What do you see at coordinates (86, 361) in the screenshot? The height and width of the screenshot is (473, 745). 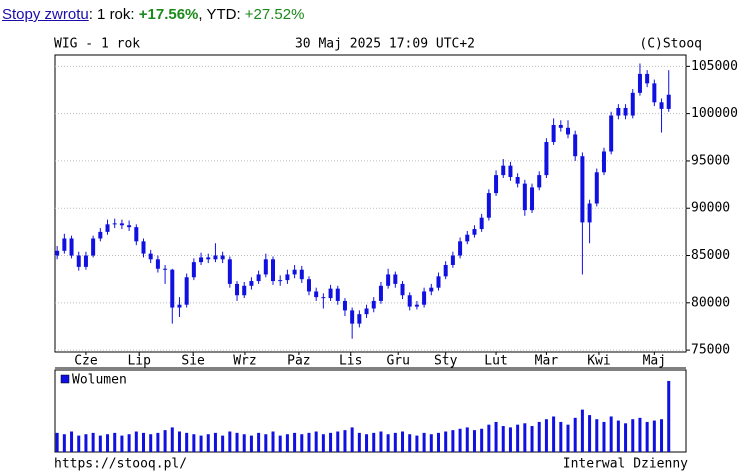 I see `x-tick-label: Cze` at bounding box center [86, 361].